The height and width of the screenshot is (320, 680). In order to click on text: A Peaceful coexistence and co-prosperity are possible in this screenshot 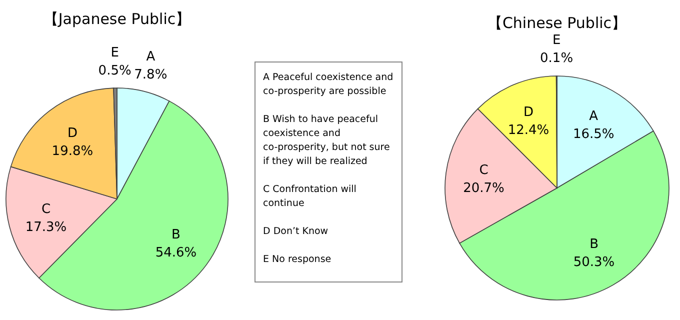, I will do `click(328, 84)`.